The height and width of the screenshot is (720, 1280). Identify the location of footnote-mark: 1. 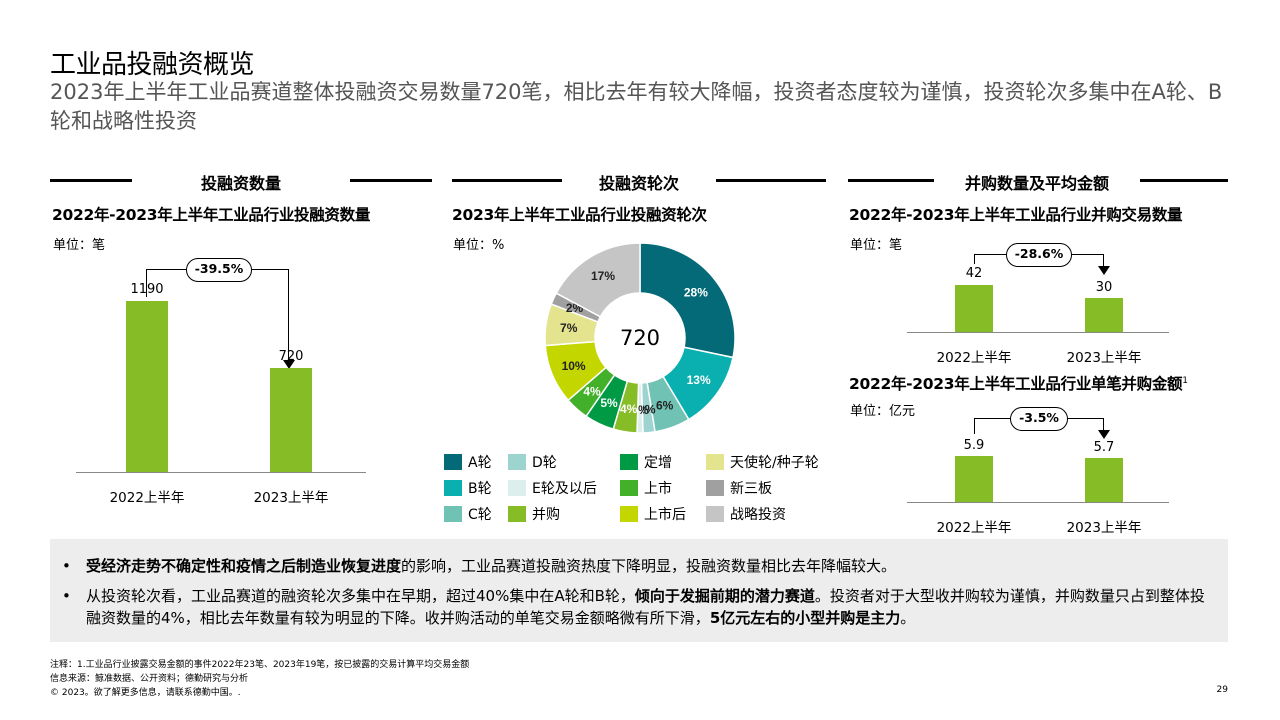
(1185, 380).